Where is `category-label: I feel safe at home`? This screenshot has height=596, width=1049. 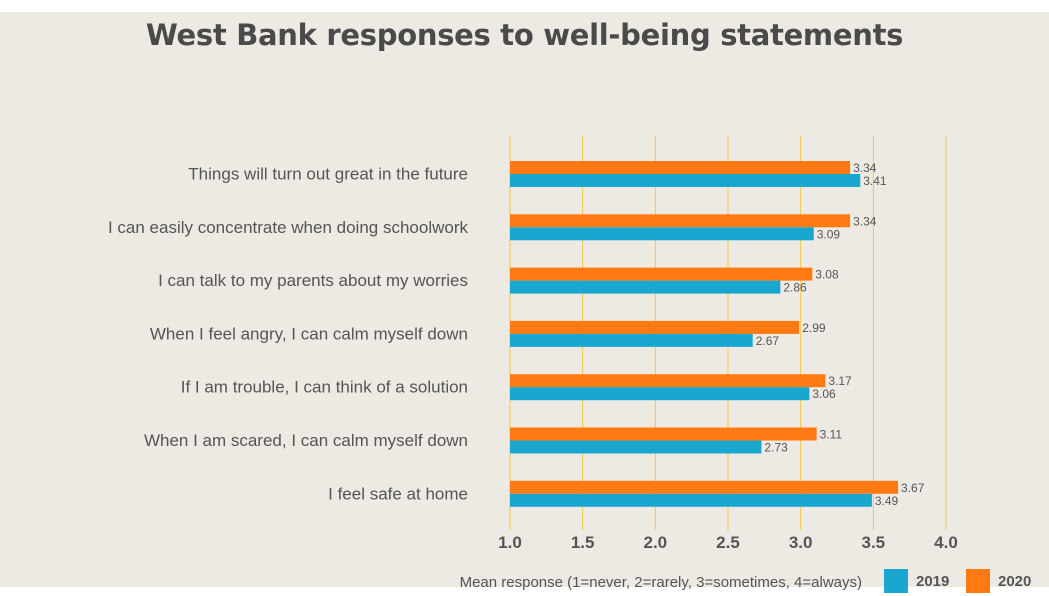 category-label: I feel safe at home is located at coordinates (398, 493).